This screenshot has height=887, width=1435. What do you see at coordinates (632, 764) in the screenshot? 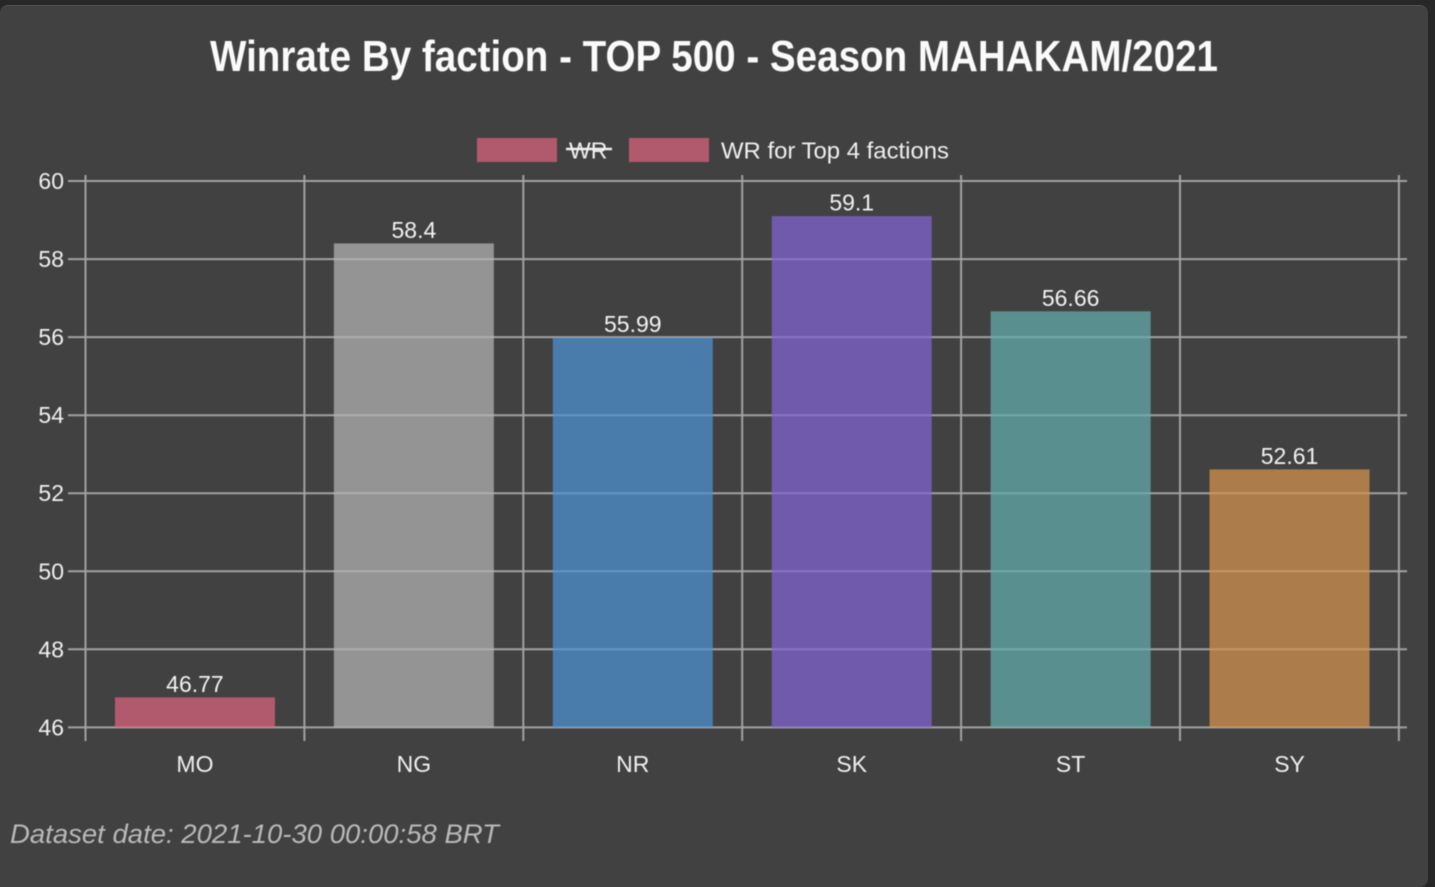
I see `svg-text: NR` at bounding box center [632, 764].